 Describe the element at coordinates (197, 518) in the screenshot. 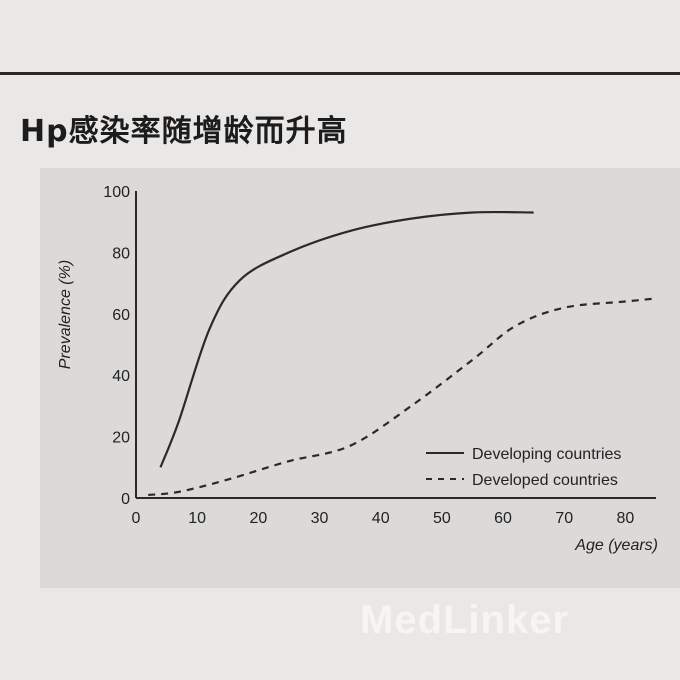

I see `x-tick-label-10: 10` at that location.